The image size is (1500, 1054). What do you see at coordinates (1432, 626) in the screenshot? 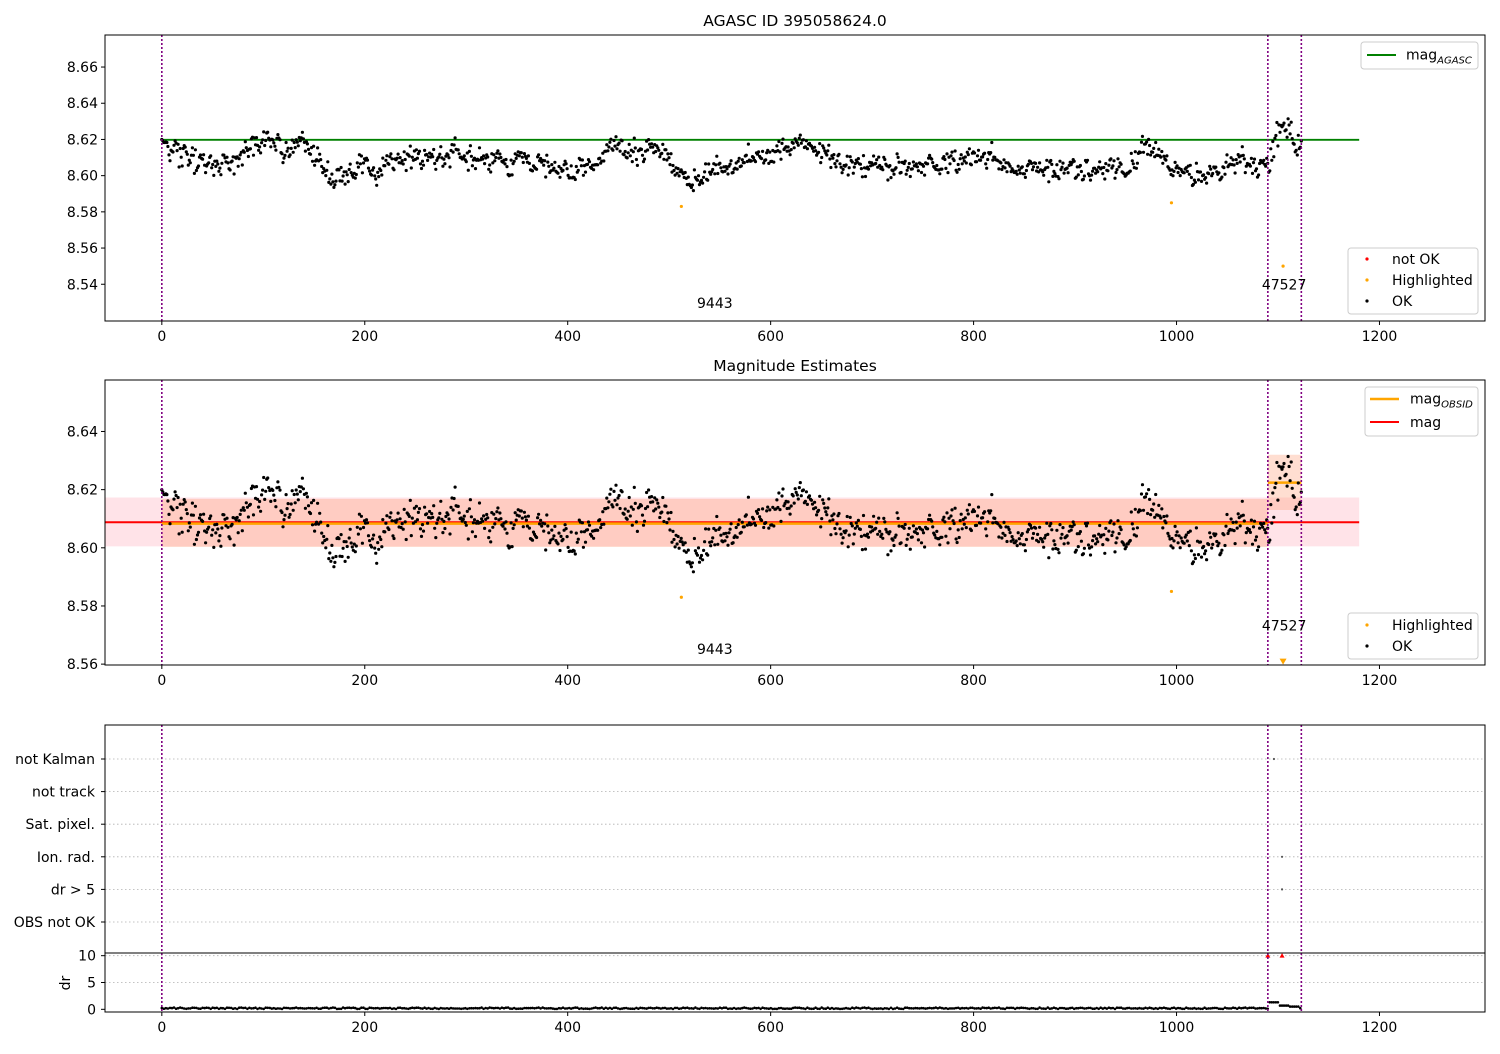
I see `legend-label-highlighted-2: Highlighted` at bounding box center [1432, 626].